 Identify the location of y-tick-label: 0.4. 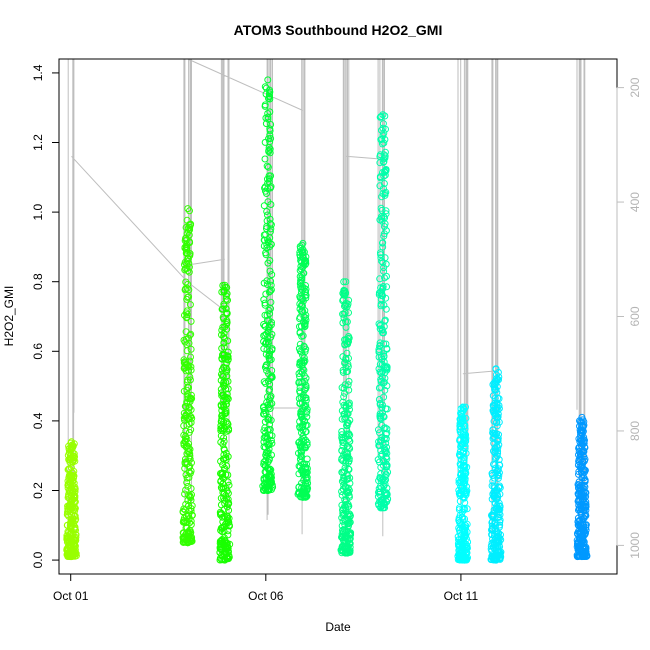
(38, 420).